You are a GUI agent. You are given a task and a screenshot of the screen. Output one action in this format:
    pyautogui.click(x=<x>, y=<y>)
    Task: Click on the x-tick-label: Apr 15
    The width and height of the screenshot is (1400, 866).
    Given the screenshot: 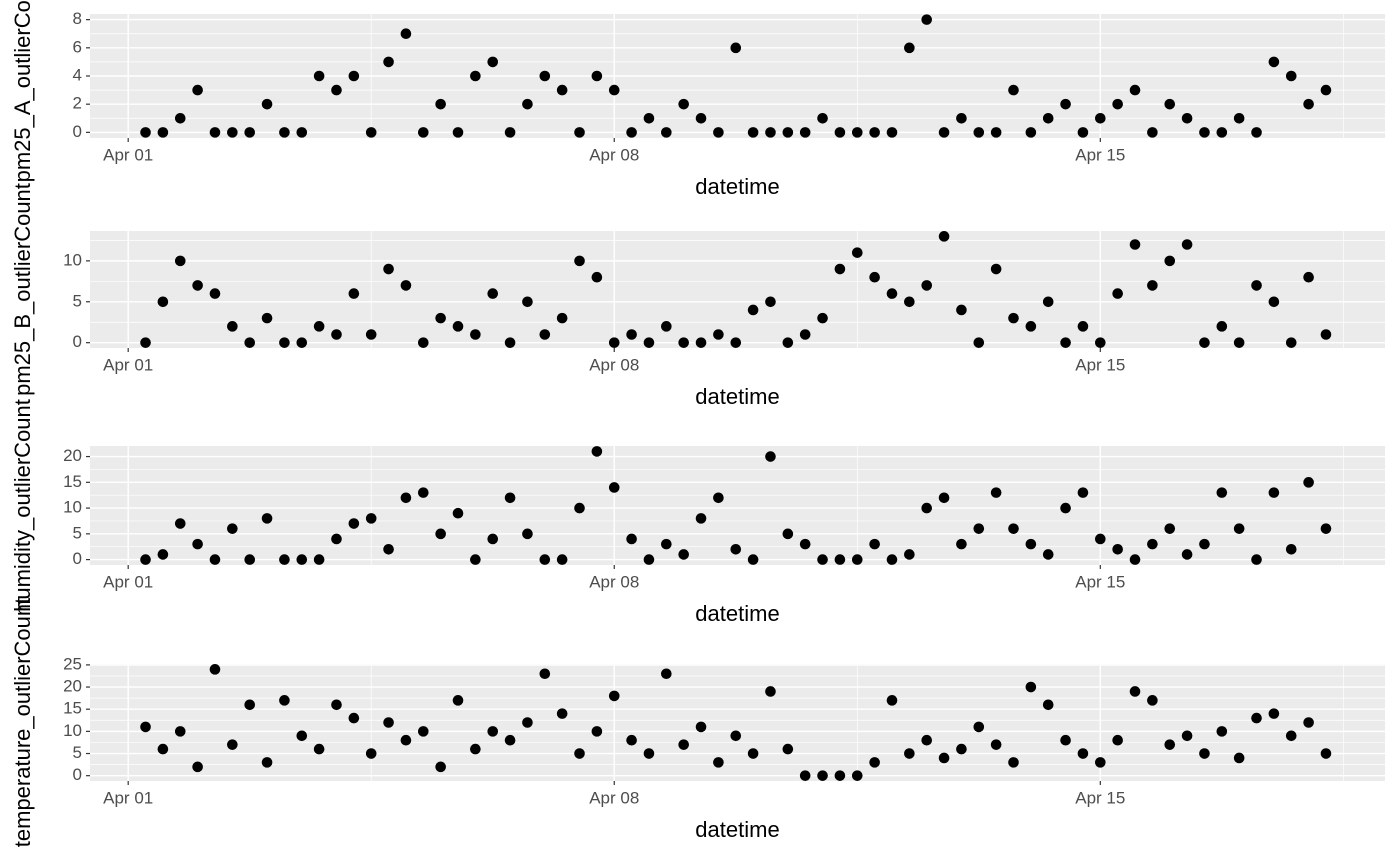 What is the action you would take?
    pyautogui.click(x=1100, y=154)
    